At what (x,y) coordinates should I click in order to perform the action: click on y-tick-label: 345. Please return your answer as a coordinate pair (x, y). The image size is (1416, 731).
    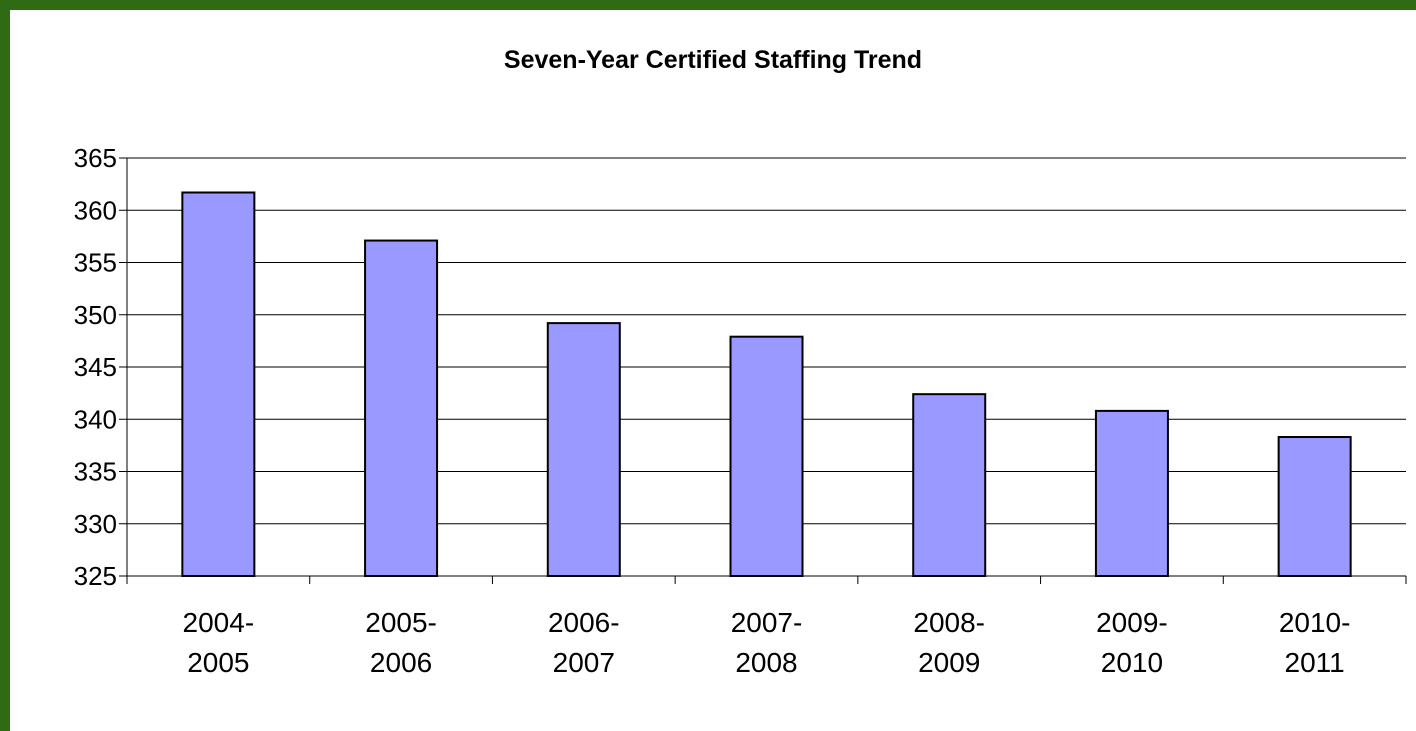
    Looking at the image, I should click on (95, 367).